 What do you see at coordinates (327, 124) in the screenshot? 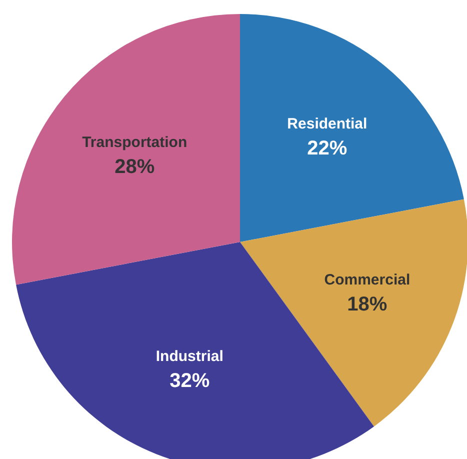
I see `slice-label: Residential` at bounding box center [327, 124].